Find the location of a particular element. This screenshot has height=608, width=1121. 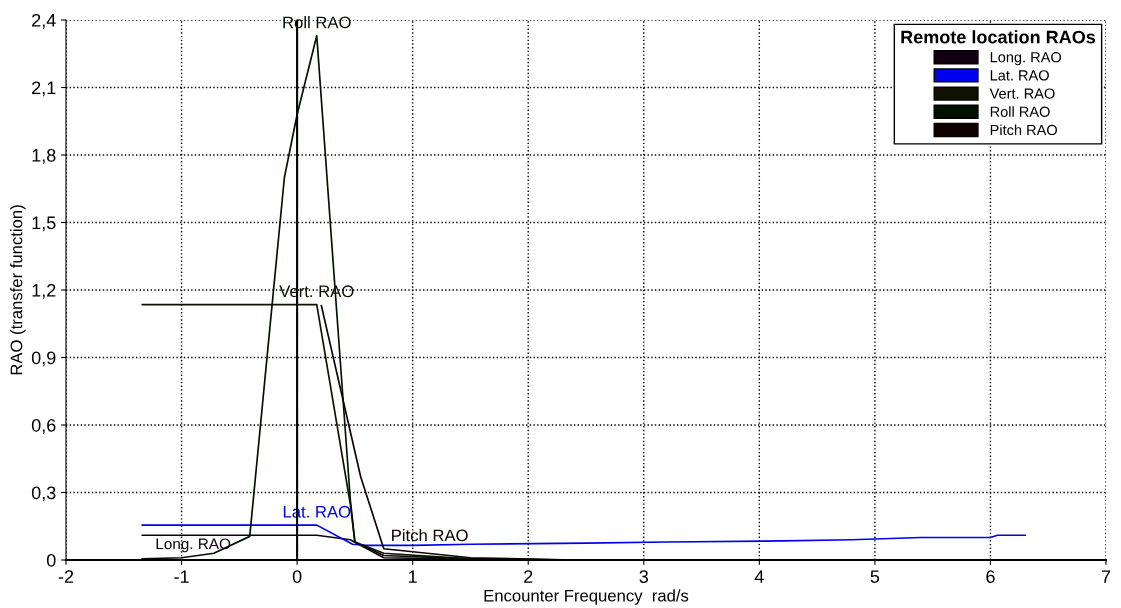

legend-label: Lat. RAO is located at coordinates (1019, 75).